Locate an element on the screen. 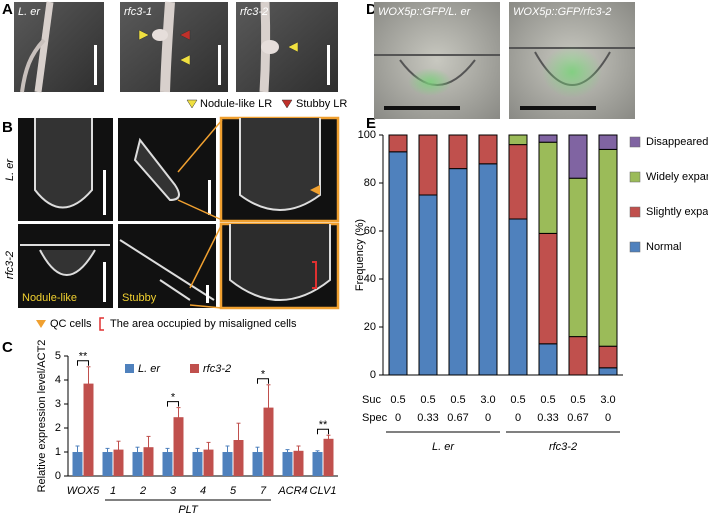 This screenshot has width=708, height=529. x-tick-label: CLV1 is located at coordinates (323, 491).